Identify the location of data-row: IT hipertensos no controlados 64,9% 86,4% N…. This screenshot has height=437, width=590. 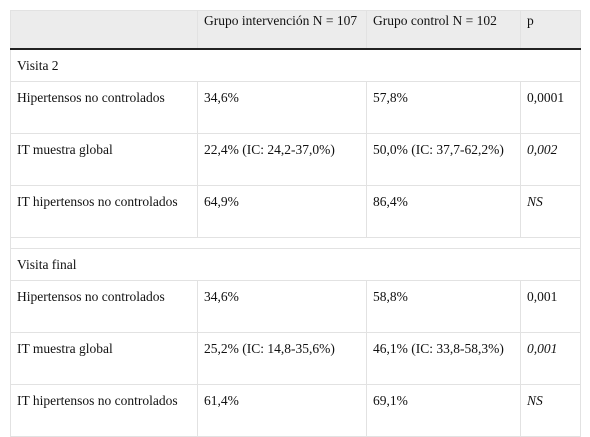
(295, 211).